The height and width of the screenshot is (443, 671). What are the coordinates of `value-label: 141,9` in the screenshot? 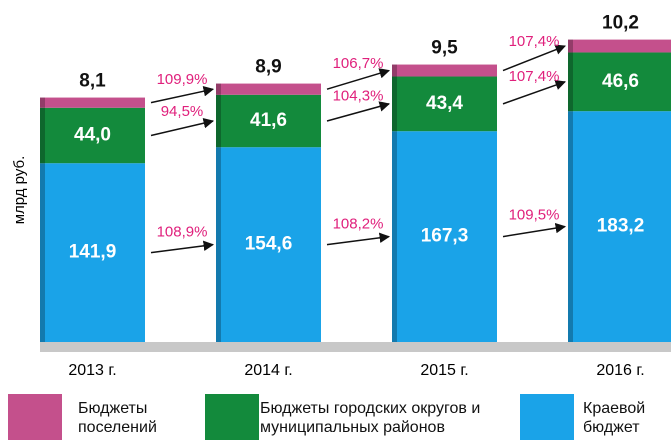 It's located at (93, 252).